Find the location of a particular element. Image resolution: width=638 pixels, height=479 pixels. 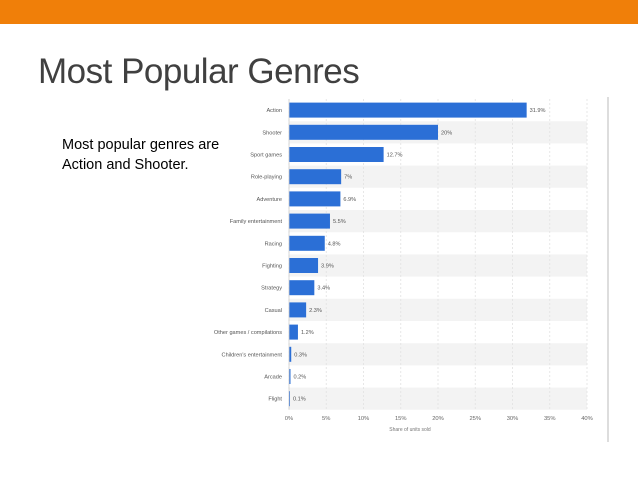

value-label: 7% is located at coordinates (348, 178).